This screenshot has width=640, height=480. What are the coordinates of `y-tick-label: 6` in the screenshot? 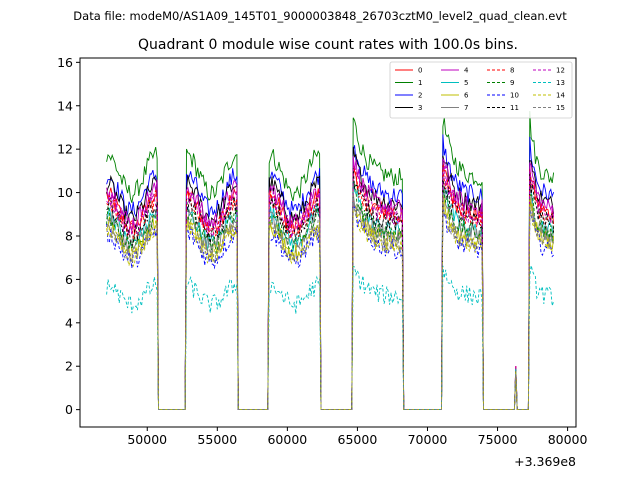 It's located at (69, 279).